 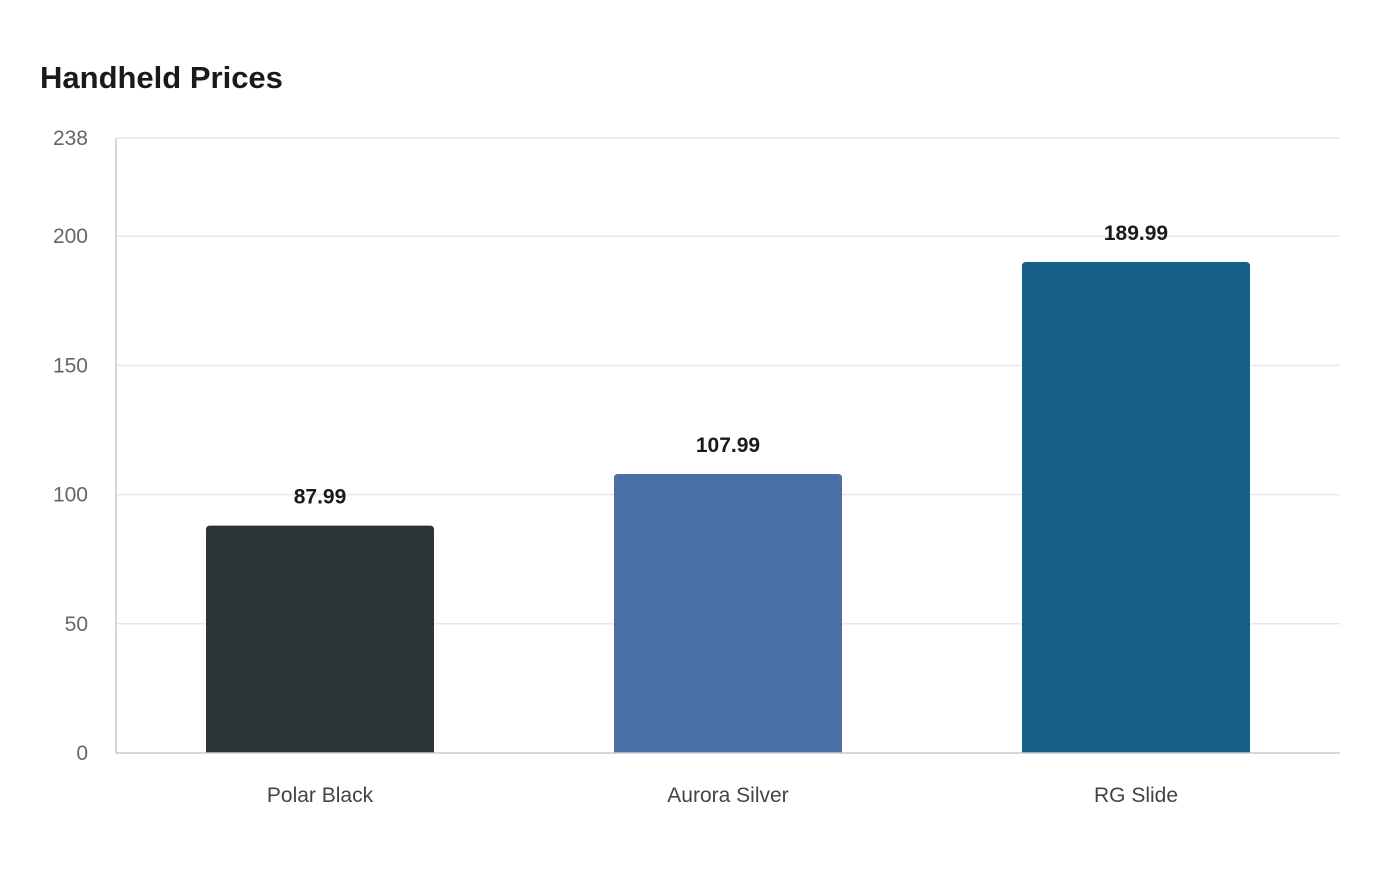 What do you see at coordinates (728, 445) in the screenshot?
I see `bar-value-label: 107.99` at bounding box center [728, 445].